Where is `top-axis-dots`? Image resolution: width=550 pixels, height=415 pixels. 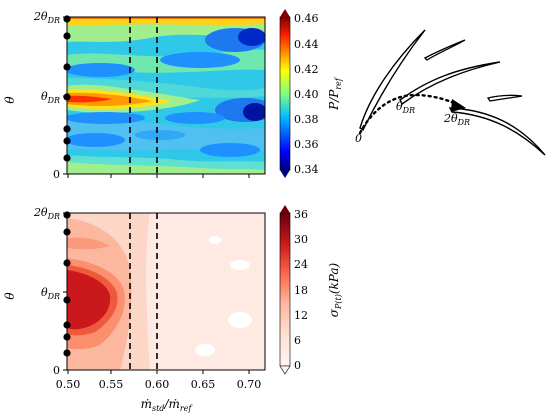
top-axis-dots is located at coordinates (67, 88).